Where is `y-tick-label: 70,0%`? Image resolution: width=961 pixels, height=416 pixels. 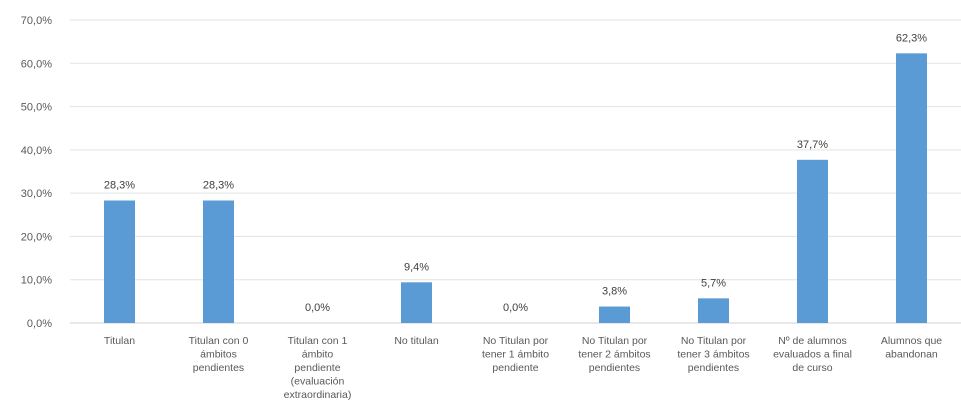 y-tick-label: 70,0% is located at coordinates (36, 21).